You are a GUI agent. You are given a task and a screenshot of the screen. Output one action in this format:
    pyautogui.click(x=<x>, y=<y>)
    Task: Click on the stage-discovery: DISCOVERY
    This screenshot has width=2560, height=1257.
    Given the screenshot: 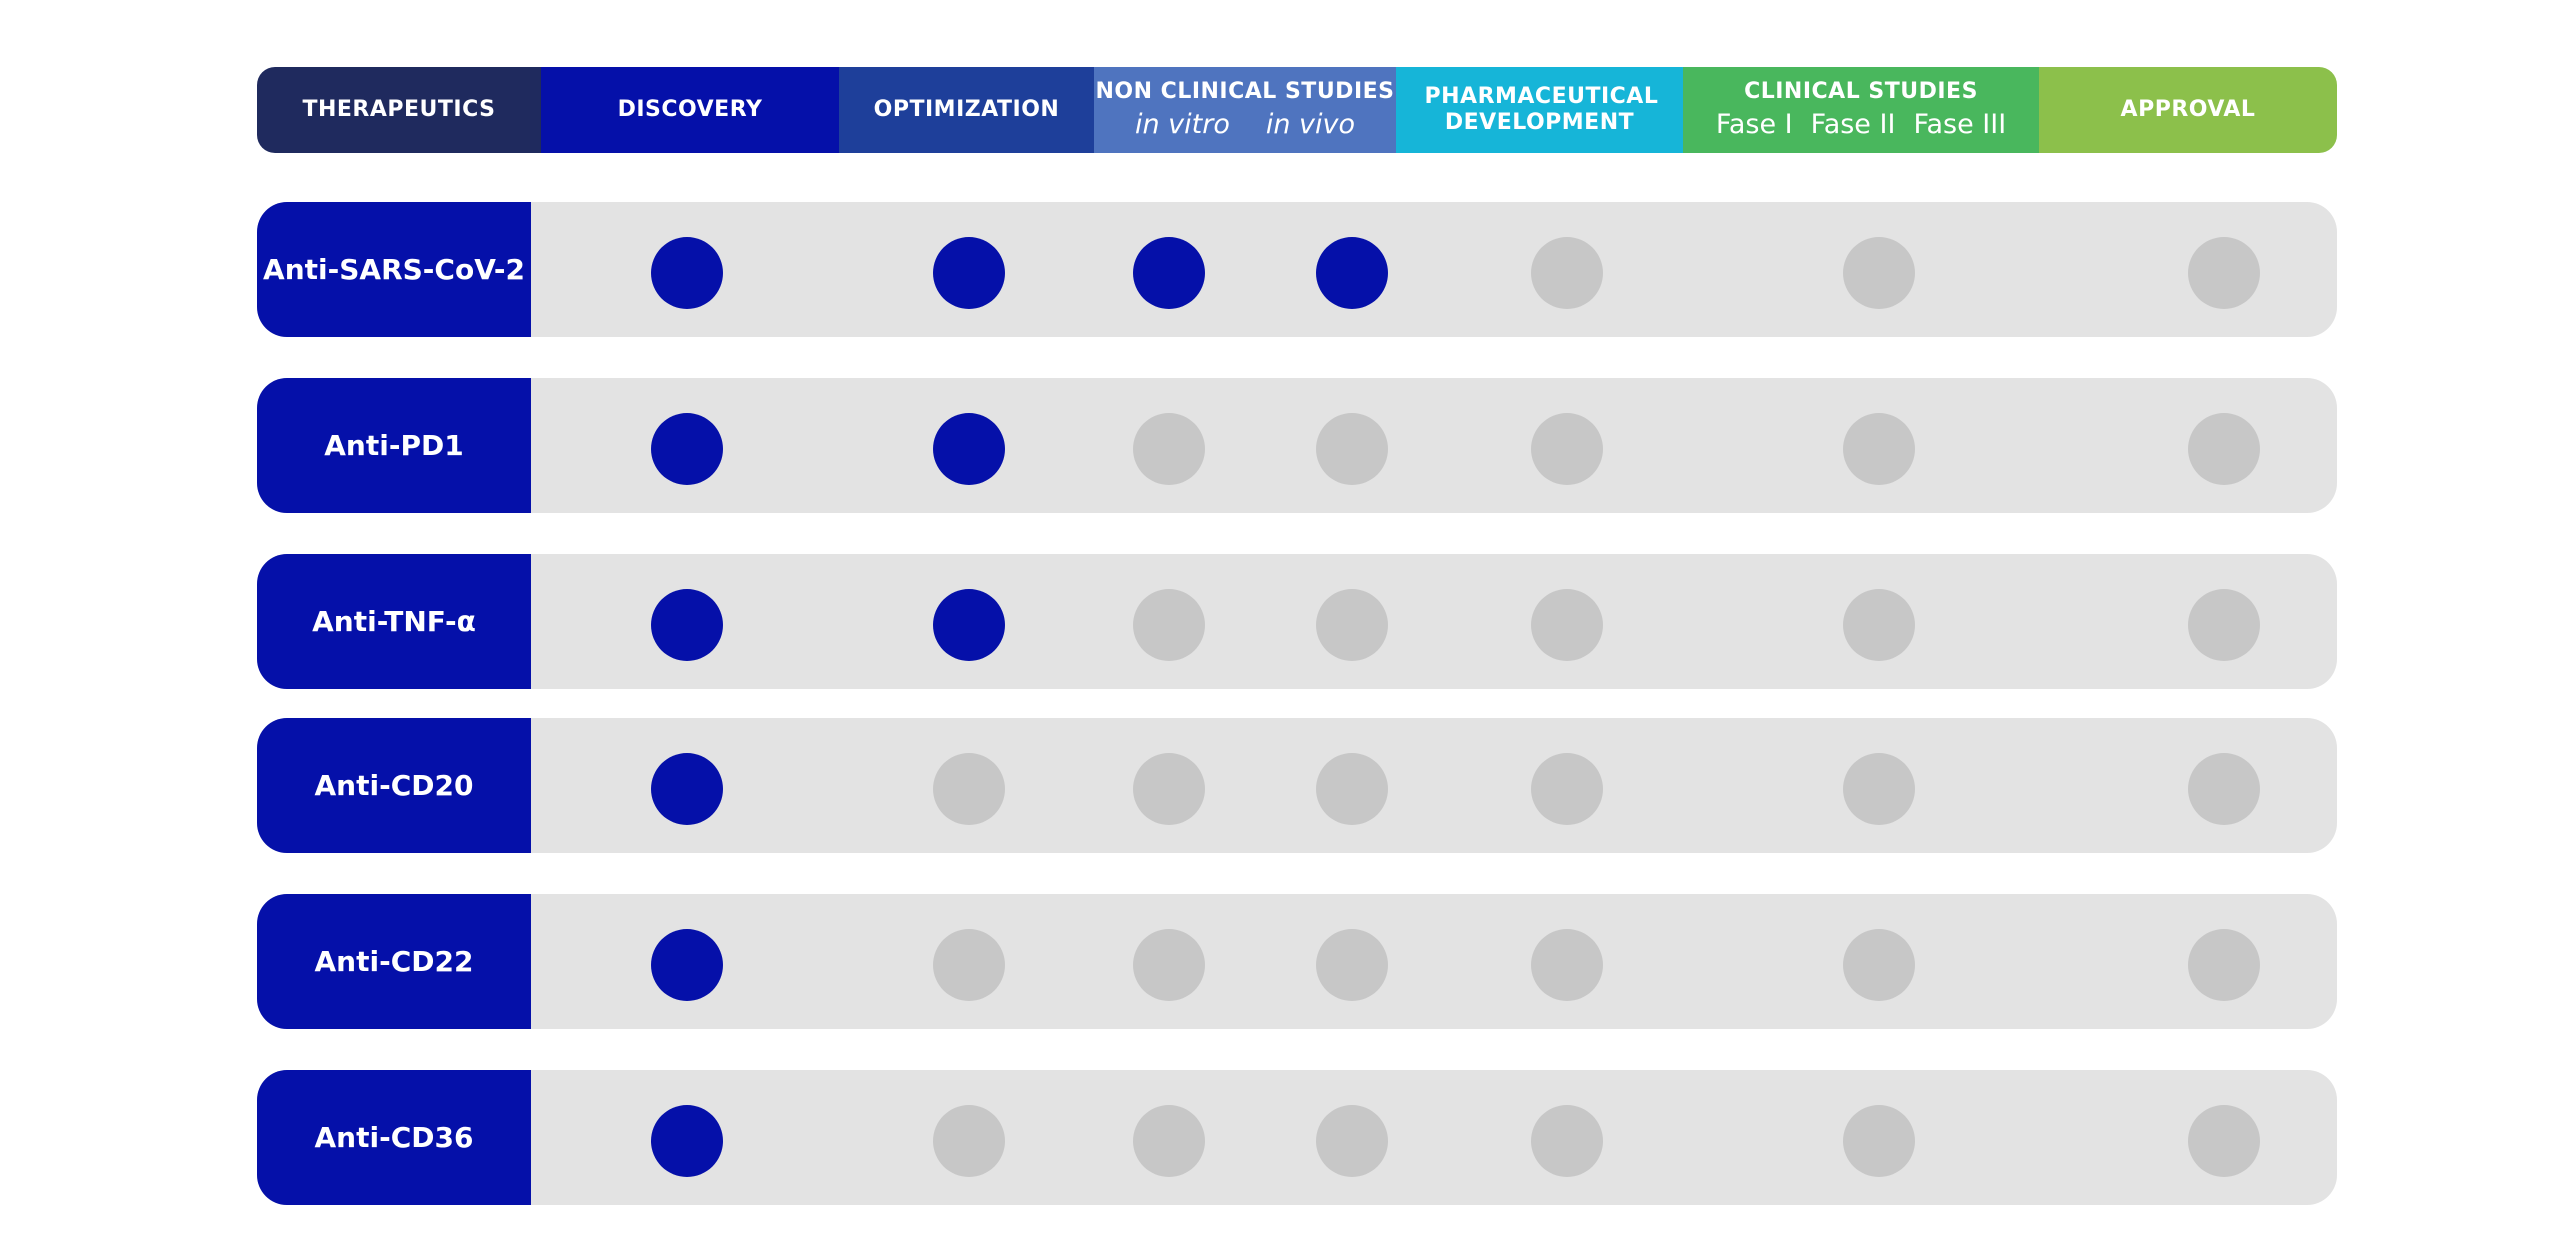 What is the action you would take?
    pyautogui.click(x=690, y=110)
    